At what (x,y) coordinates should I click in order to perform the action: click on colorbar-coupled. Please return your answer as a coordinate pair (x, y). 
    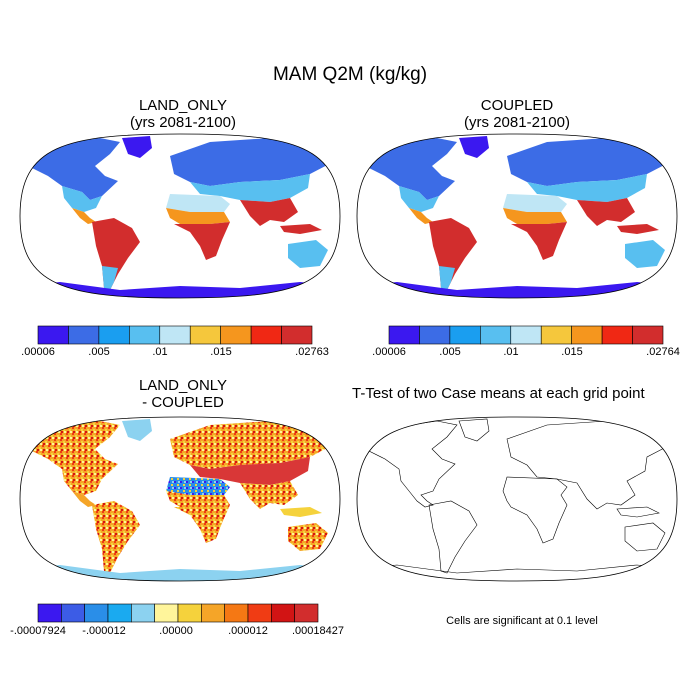
    Looking at the image, I should click on (526, 335).